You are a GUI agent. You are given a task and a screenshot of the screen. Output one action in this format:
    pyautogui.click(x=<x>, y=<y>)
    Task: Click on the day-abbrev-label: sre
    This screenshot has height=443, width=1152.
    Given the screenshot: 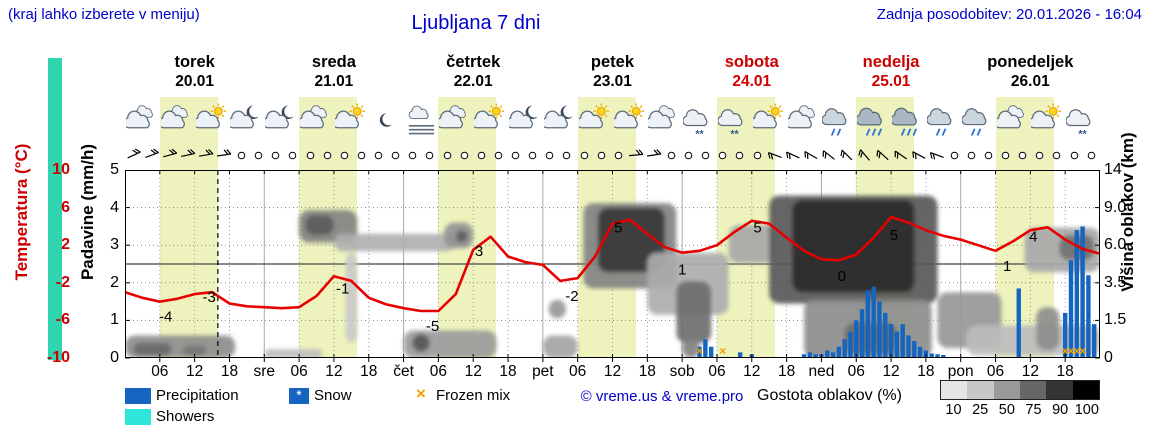 What is the action you would take?
    pyautogui.click(x=264, y=371)
    